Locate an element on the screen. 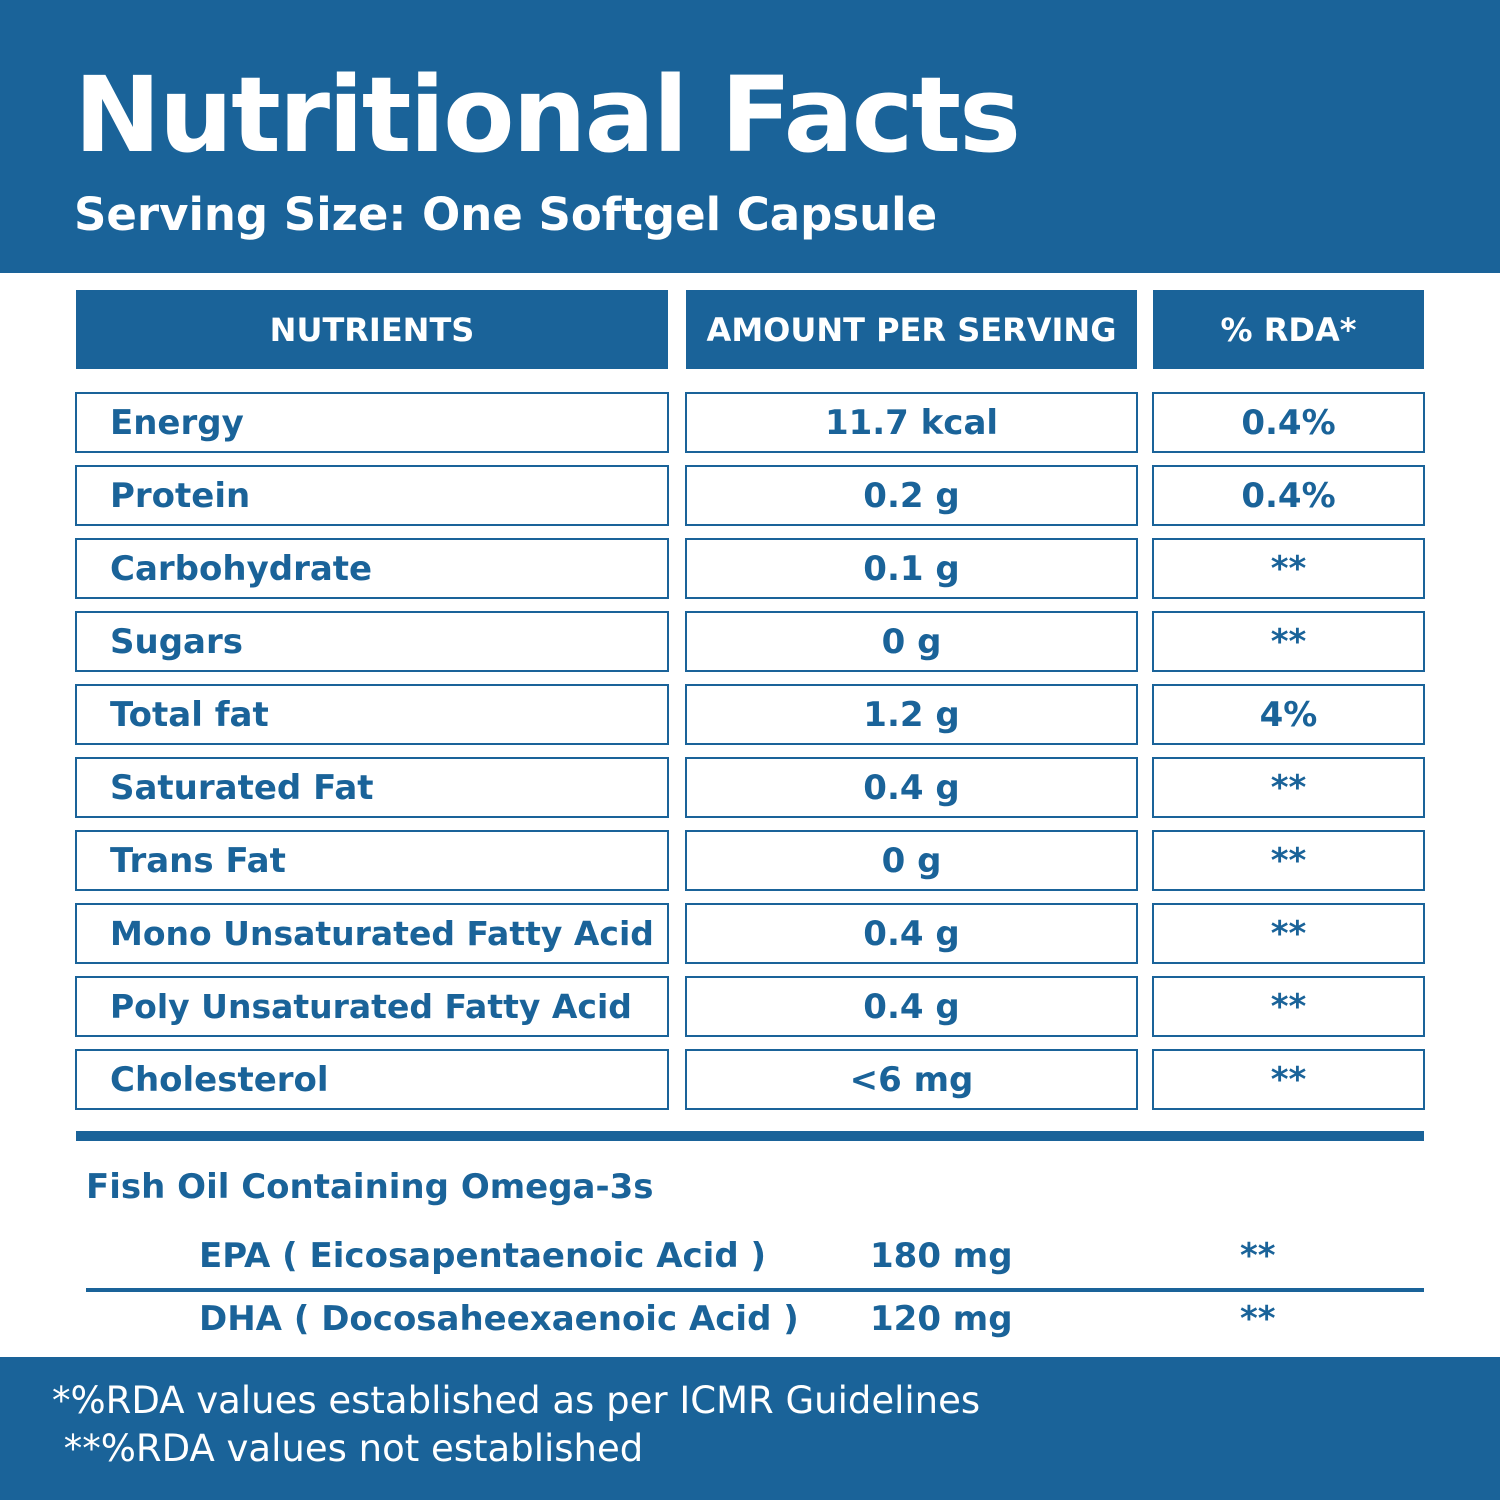  omega-row-dha: DHA ( Docosaheexaenoic Acid ) 120 mg ** is located at coordinates (750, 1324).